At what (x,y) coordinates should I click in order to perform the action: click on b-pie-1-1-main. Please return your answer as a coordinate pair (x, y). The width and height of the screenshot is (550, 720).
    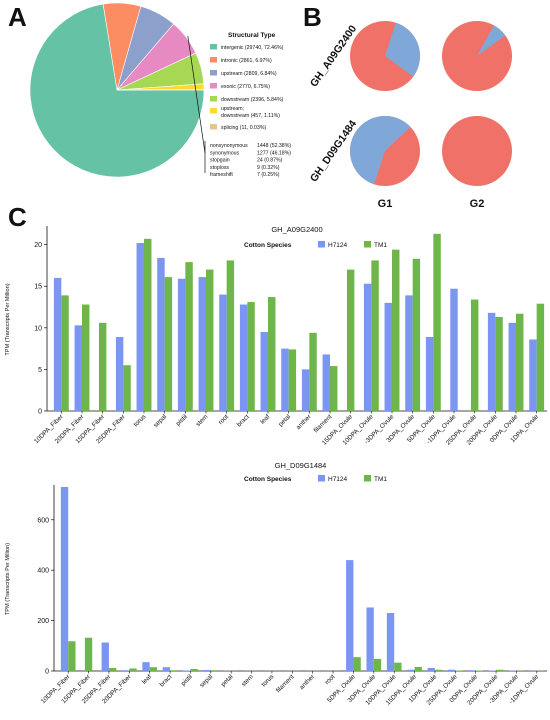
    Looking at the image, I should click on (477, 151).